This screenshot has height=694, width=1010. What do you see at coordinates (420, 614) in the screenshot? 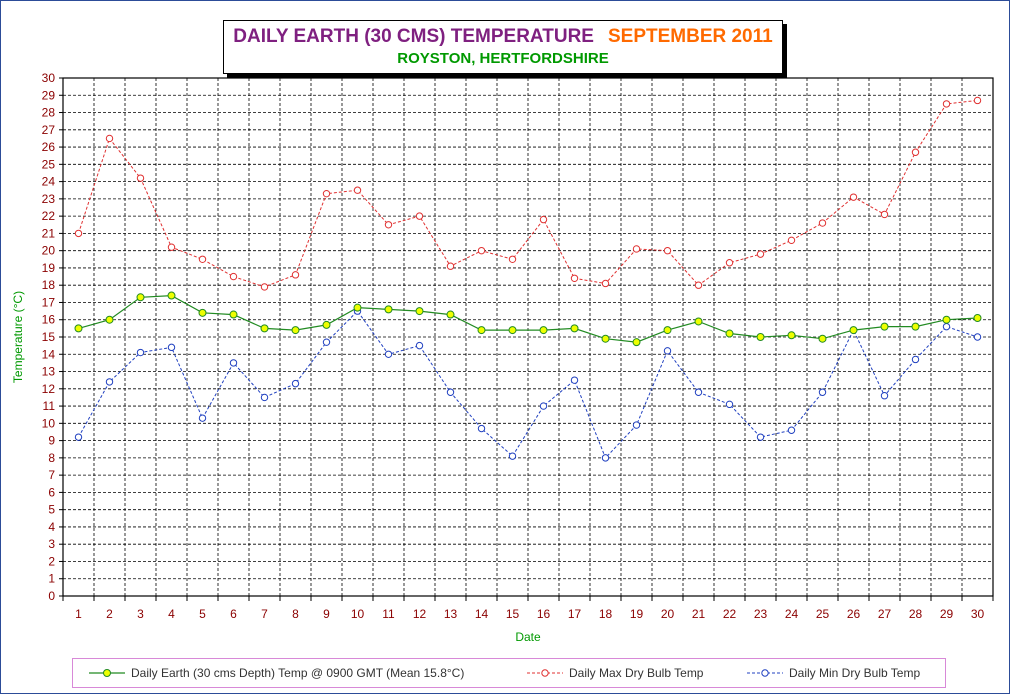
I see `x-tick-label: 12` at bounding box center [420, 614].